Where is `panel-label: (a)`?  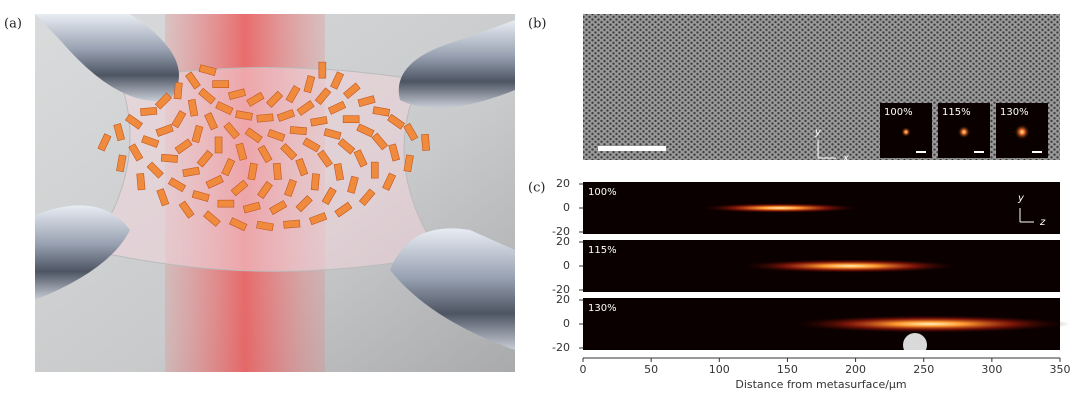 panel-label: (a) is located at coordinates (13, 24).